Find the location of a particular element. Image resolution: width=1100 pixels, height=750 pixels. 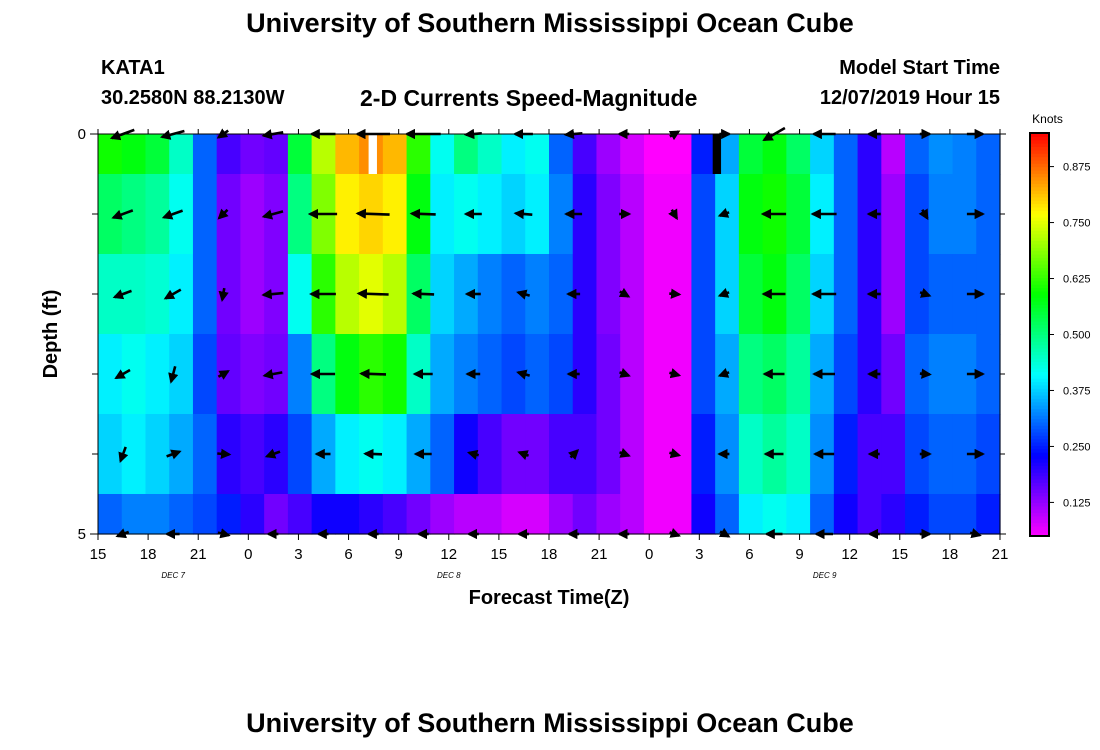

data-gaps is located at coordinates (545, 154).